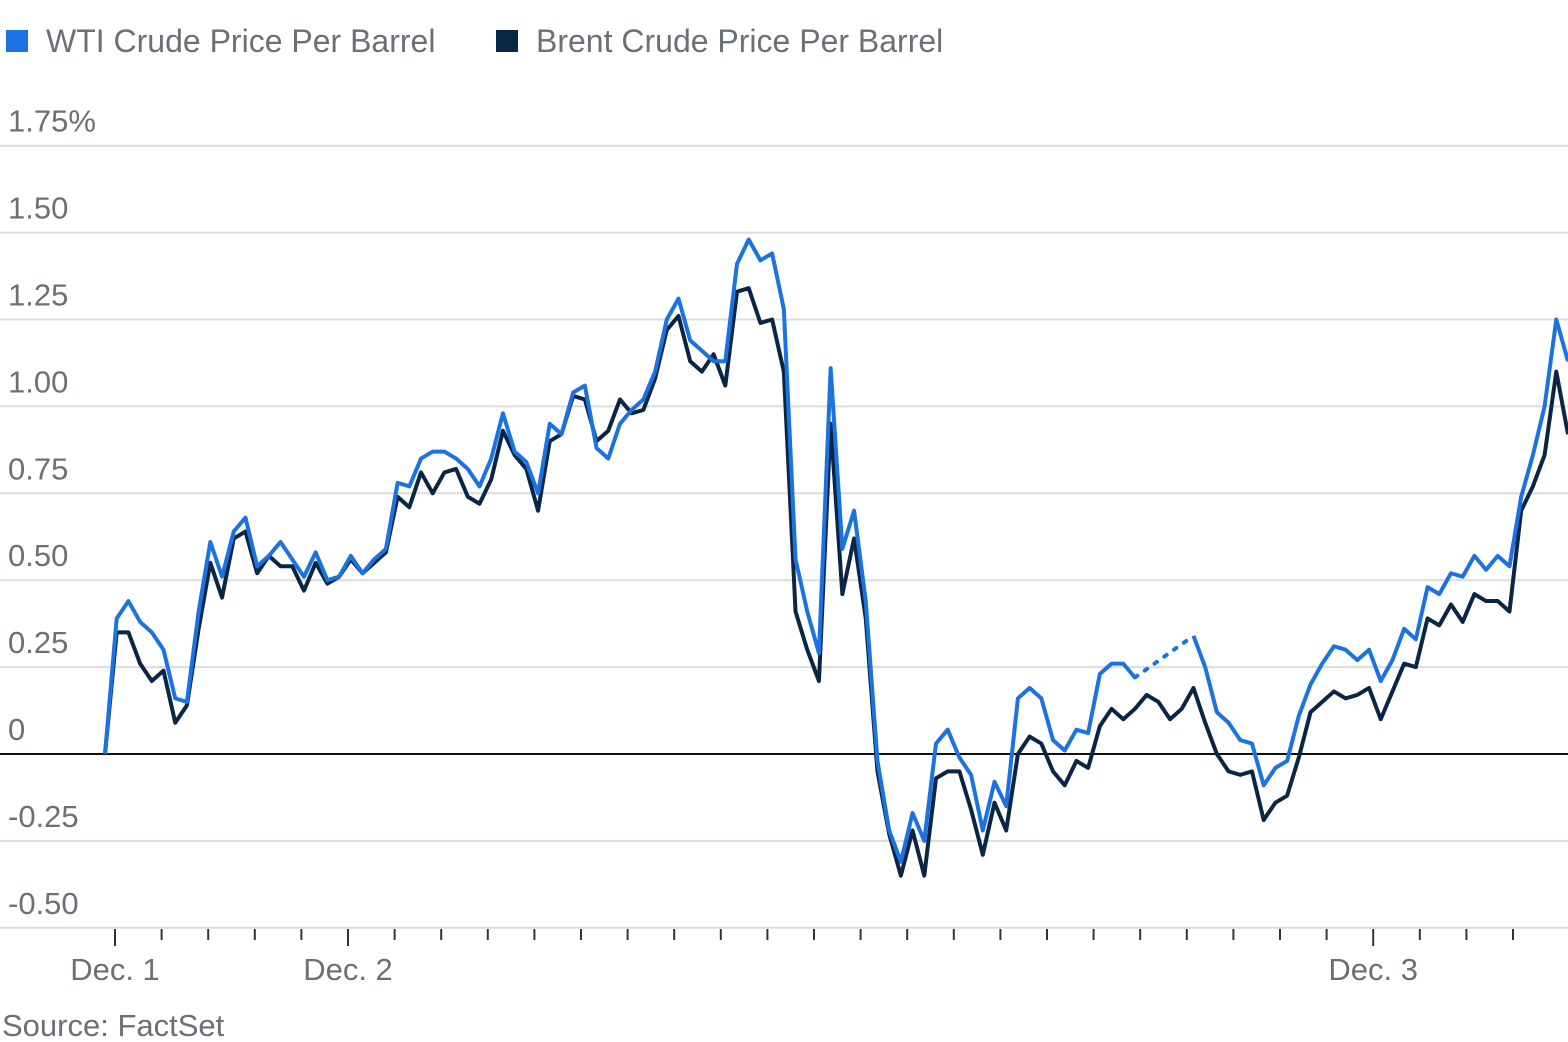  I want to click on missing-data-dotted-line, so click(1164, 656).